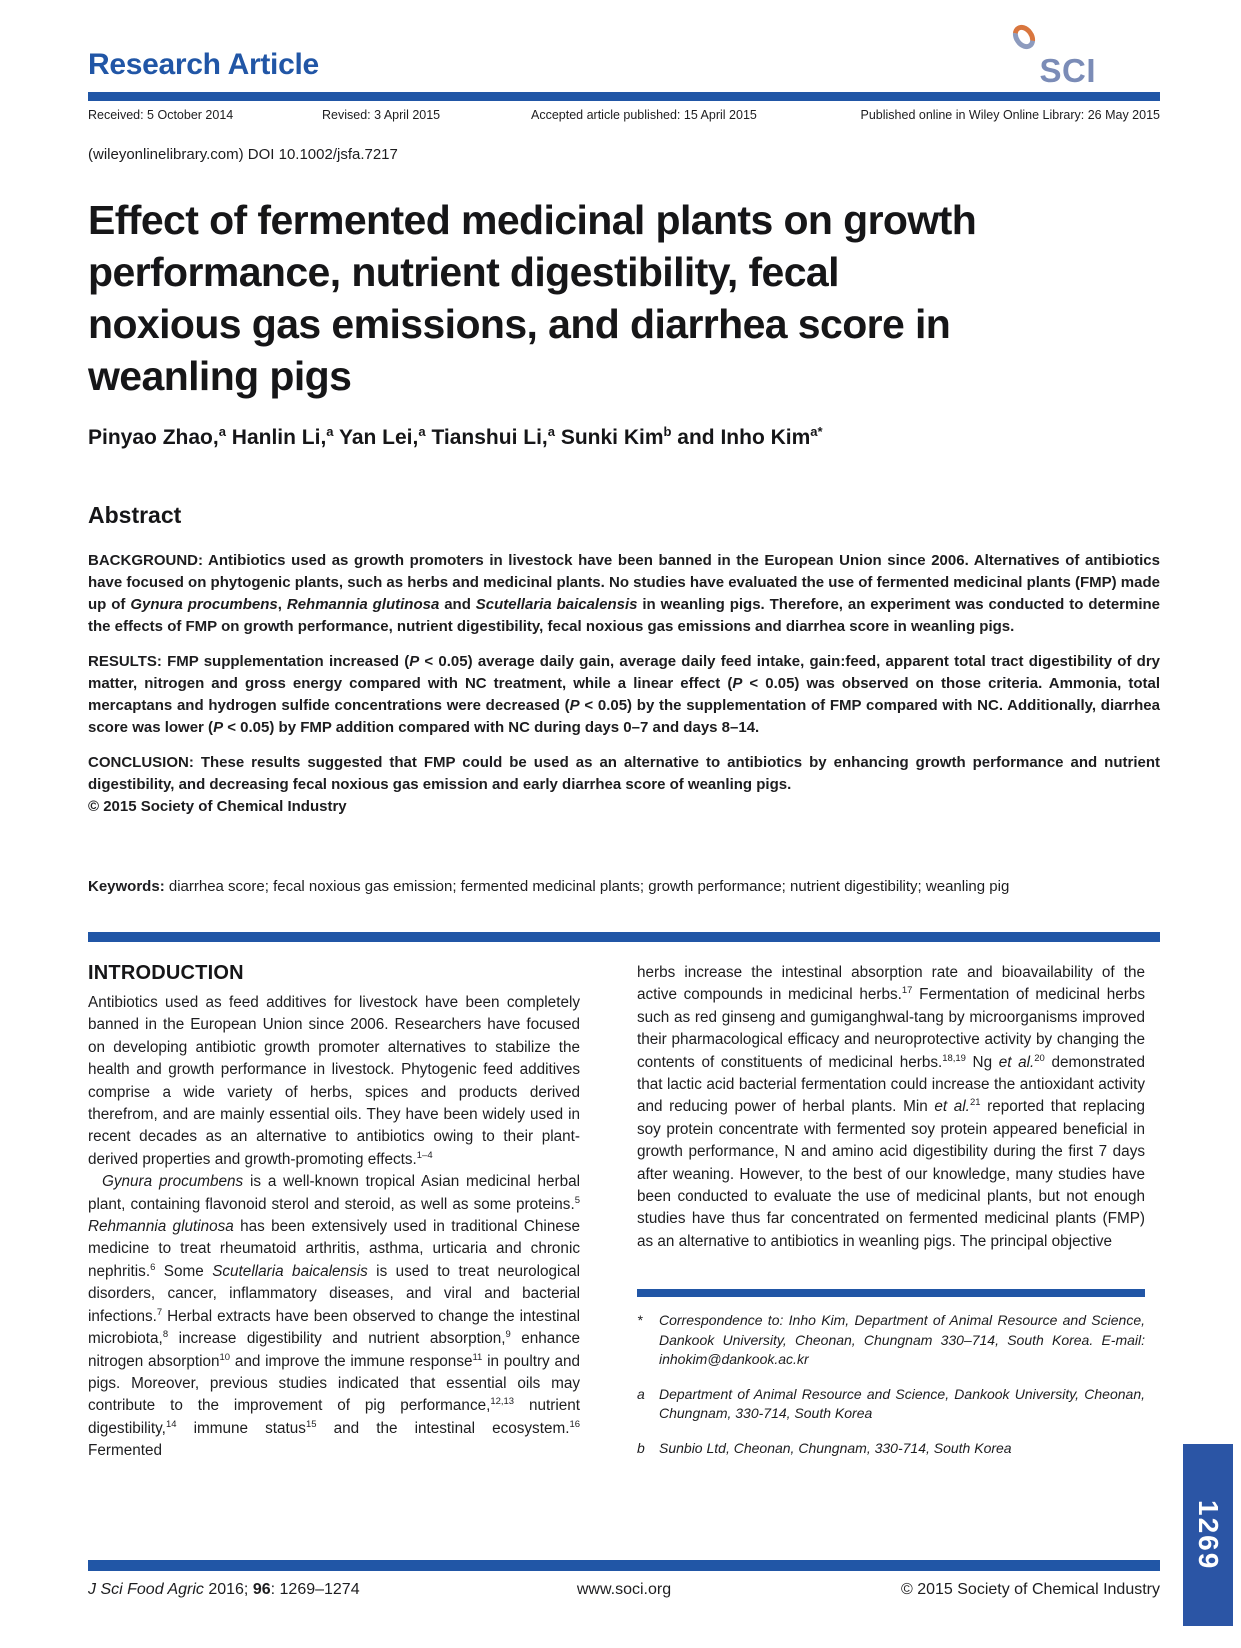 The height and width of the screenshot is (1648, 1241). I want to click on sci-logo: SCI, so click(1052, 55).